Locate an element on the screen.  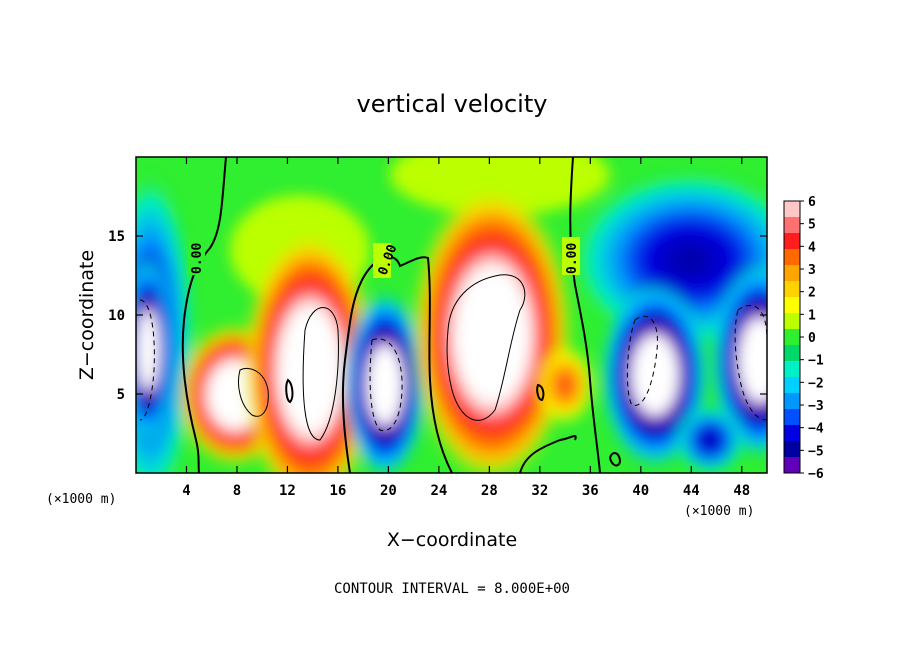
colorbar-label: 3 is located at coordinates (812, 270).